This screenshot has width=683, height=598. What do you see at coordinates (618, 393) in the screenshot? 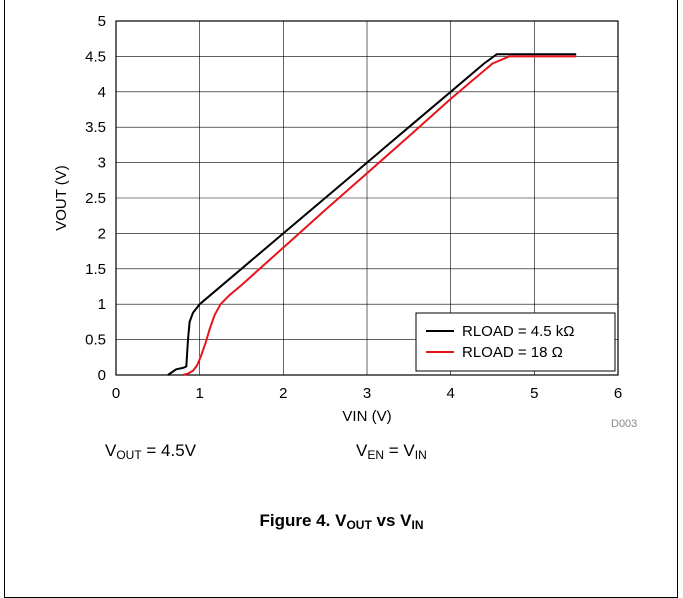
I see `x-tick-label: 6` at bounding box center [618, 393].